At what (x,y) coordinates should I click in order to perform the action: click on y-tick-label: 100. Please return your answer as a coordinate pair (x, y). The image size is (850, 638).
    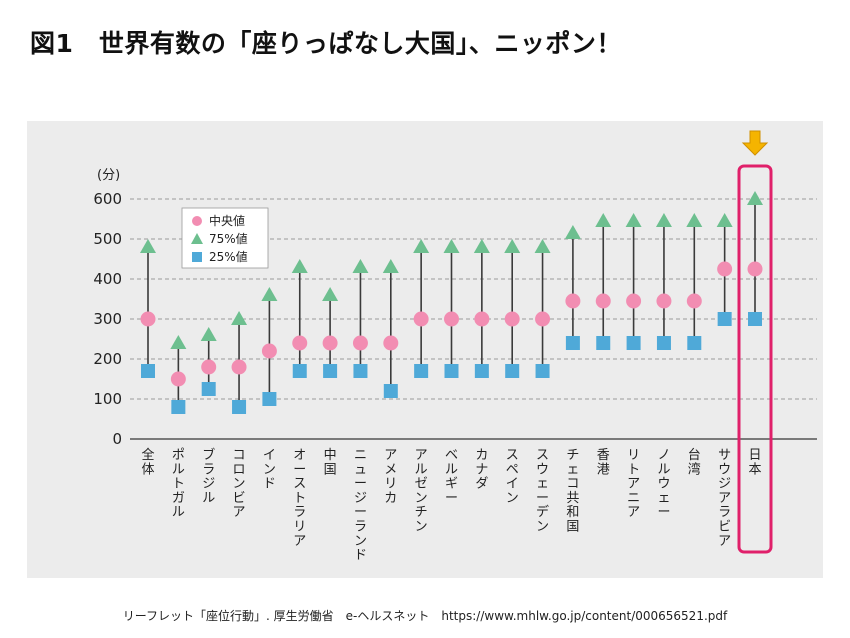
    Looking at the image, I should click on (107, 399).